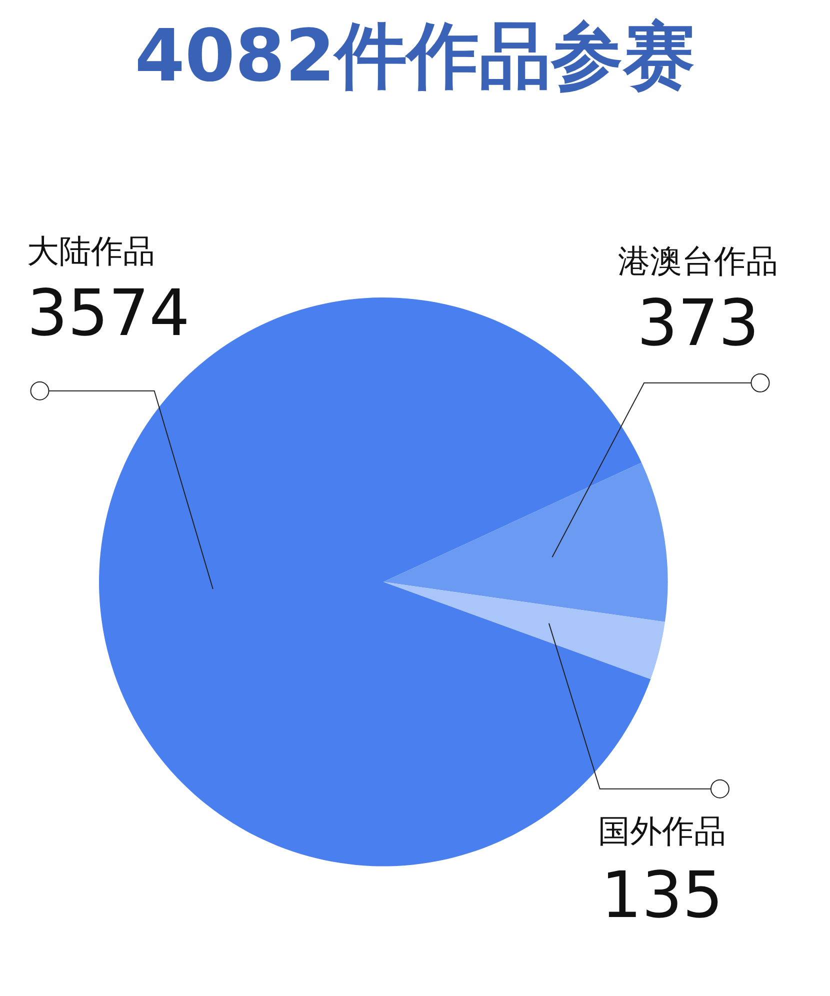 This screenshot has height=996, width=830. I want to click on data-label: 135, so click(662, 896).